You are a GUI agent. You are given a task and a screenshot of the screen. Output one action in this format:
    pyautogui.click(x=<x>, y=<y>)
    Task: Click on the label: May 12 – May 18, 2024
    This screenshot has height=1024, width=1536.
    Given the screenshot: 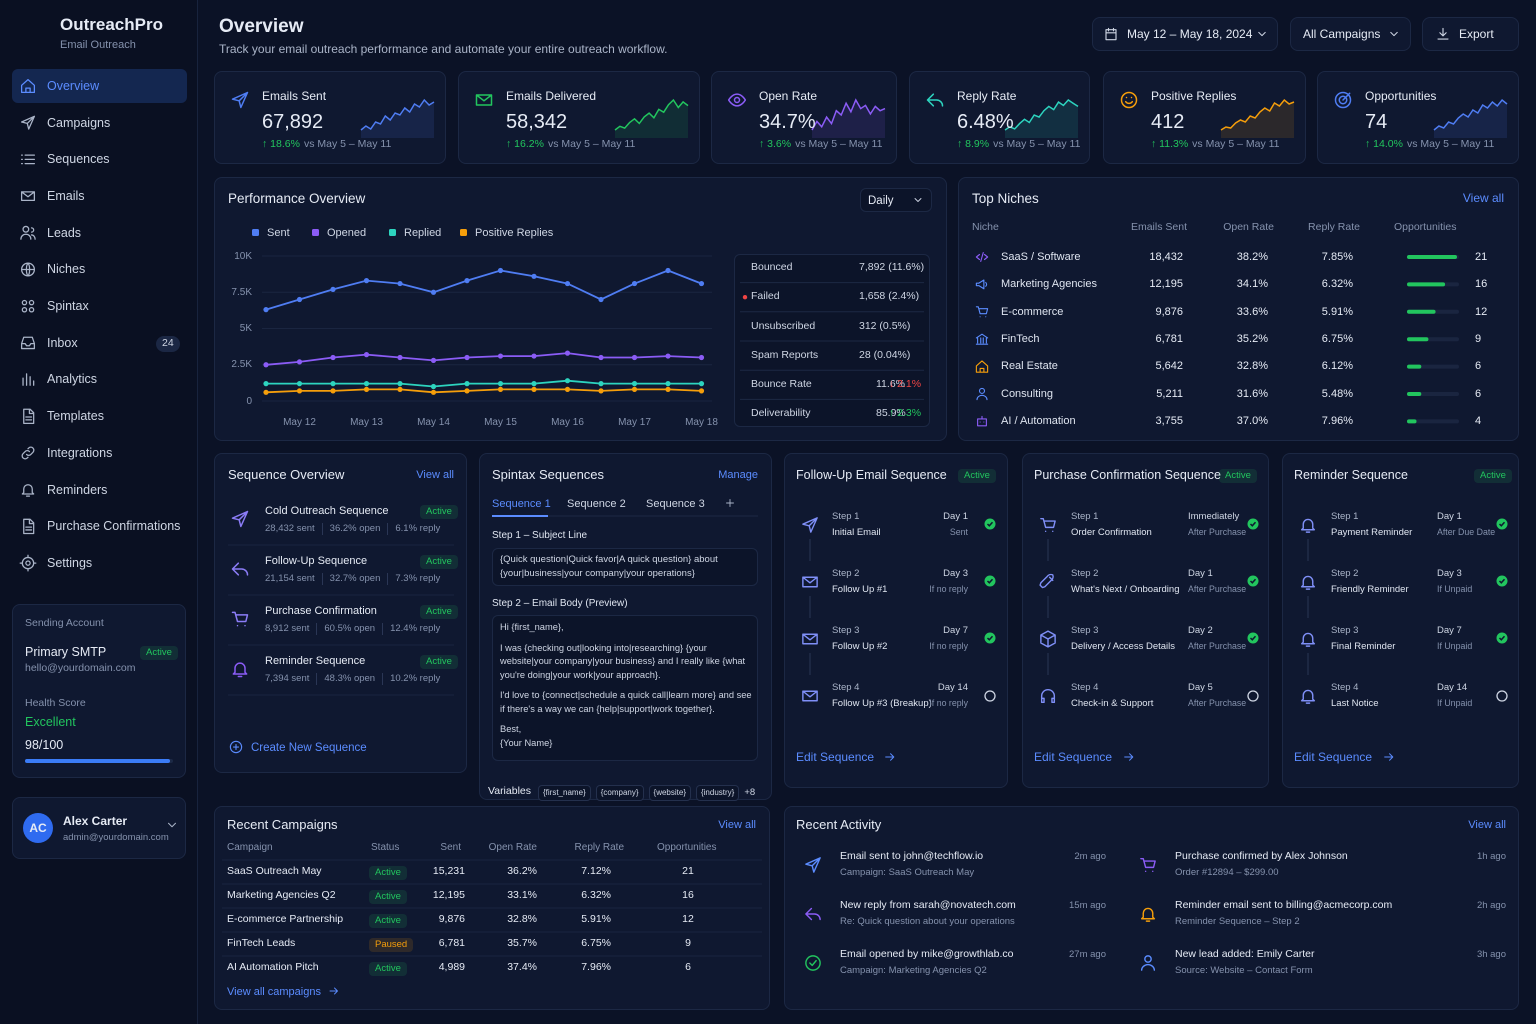 What is the action you would take?
    pyautogui.click(x=1190, y=34)
    